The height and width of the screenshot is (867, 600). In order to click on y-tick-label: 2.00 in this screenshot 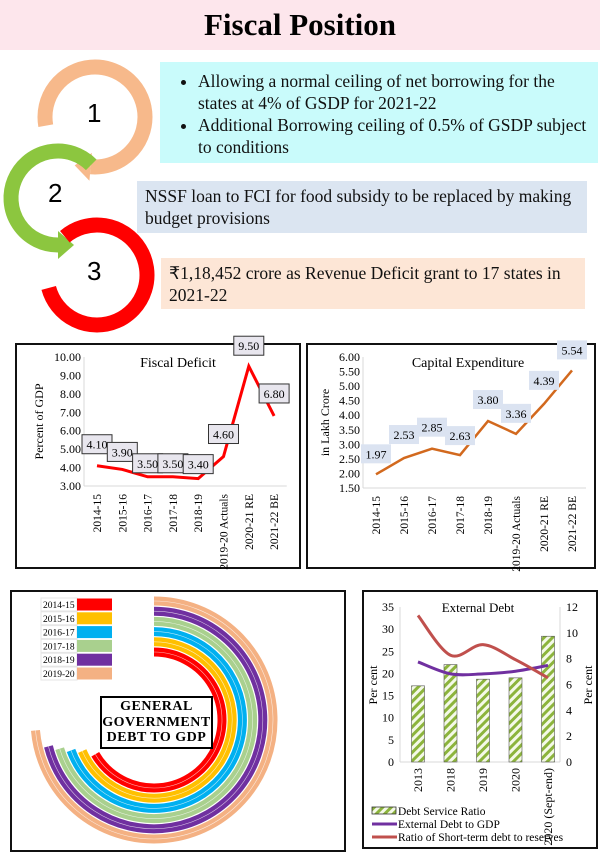, I will do `click(349, 473)`.